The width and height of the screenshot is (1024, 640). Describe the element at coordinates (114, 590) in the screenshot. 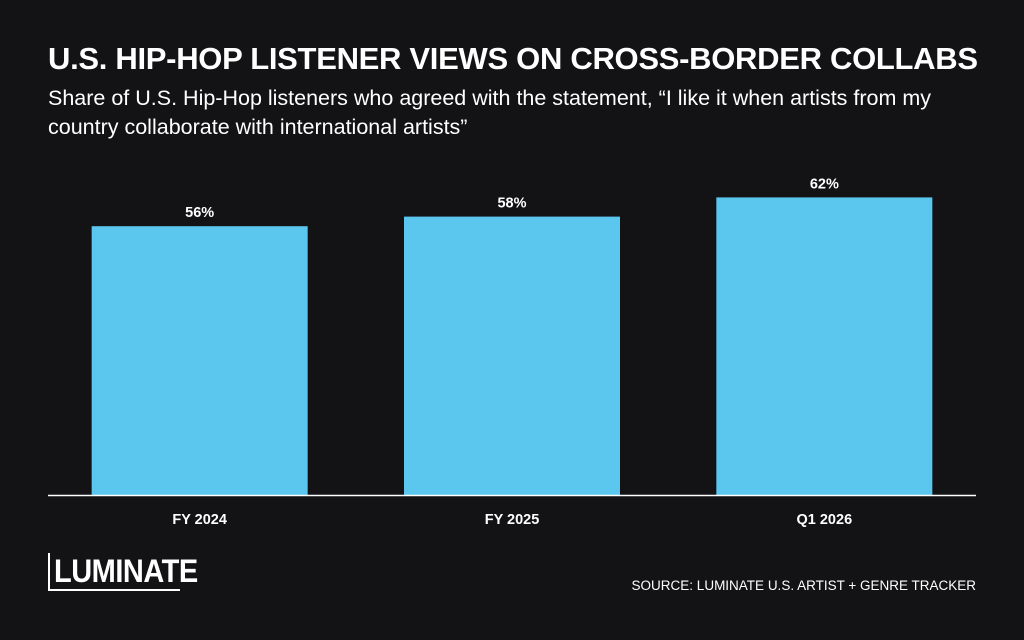

I see `logo-bracket-horizontal` at that location.